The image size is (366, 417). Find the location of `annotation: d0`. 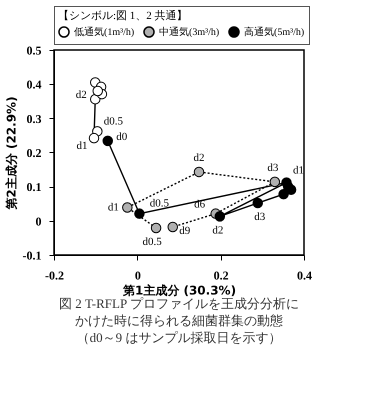

annotation: d0 is located at coordinates (122, 136).